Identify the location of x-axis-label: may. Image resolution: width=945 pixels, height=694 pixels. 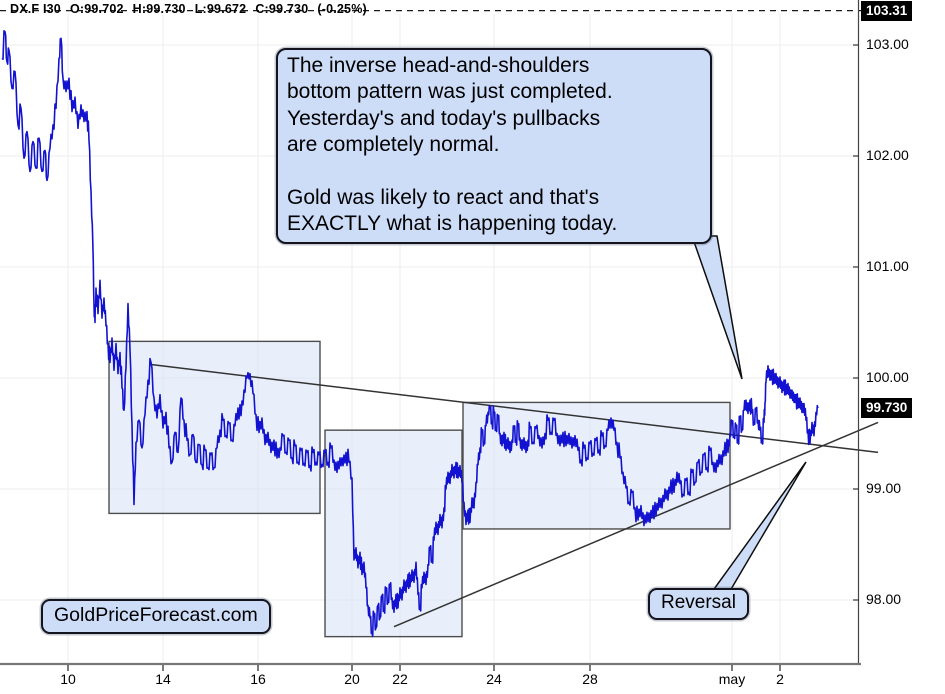
(732, 679).